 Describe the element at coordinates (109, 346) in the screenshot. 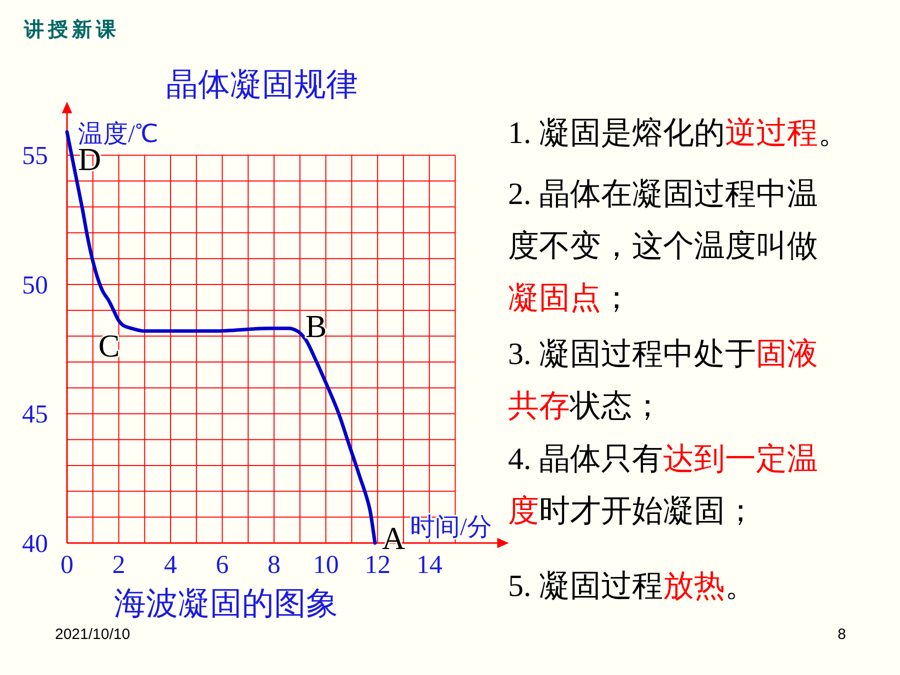

I see `annotation: C` at that location.